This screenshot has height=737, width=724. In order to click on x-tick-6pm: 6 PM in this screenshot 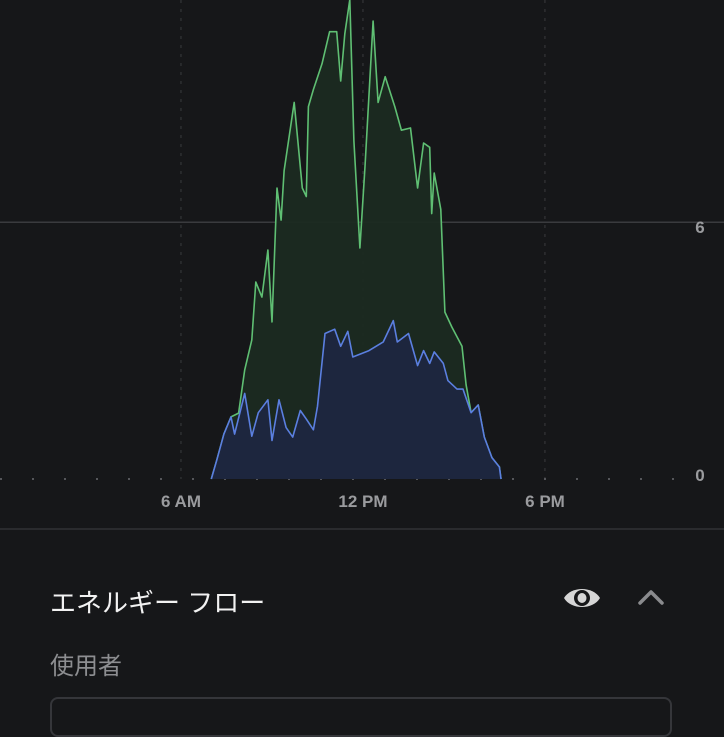, I will do `click(545, 501)`.